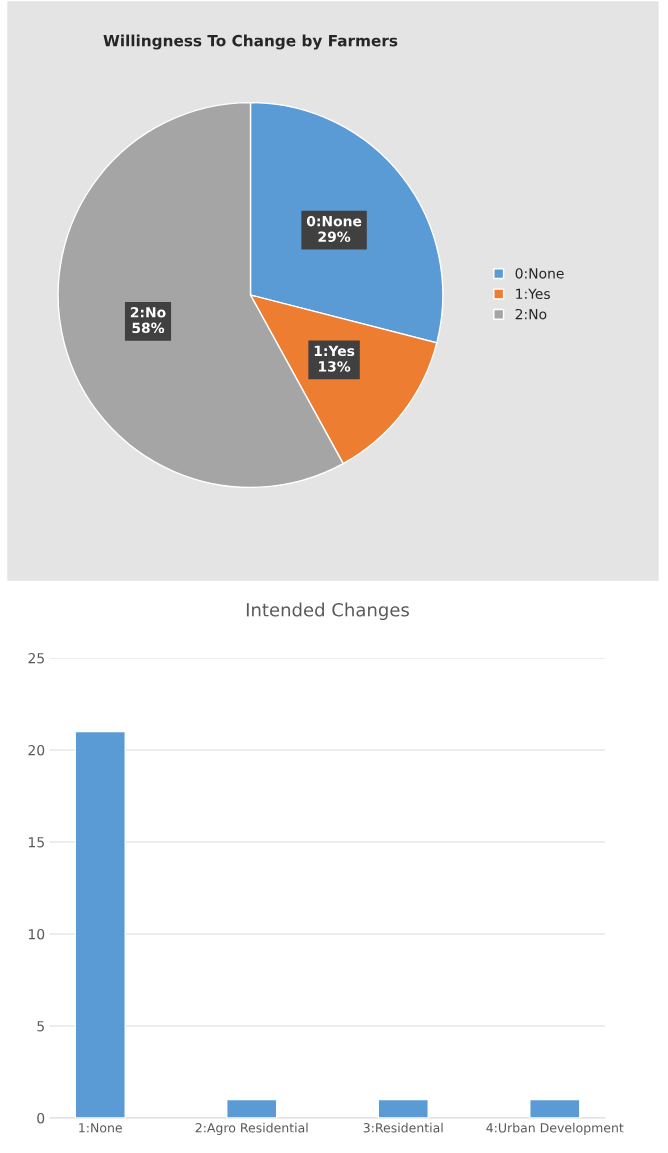  I want to click on y-tick-label: 15, so click(36, 842).